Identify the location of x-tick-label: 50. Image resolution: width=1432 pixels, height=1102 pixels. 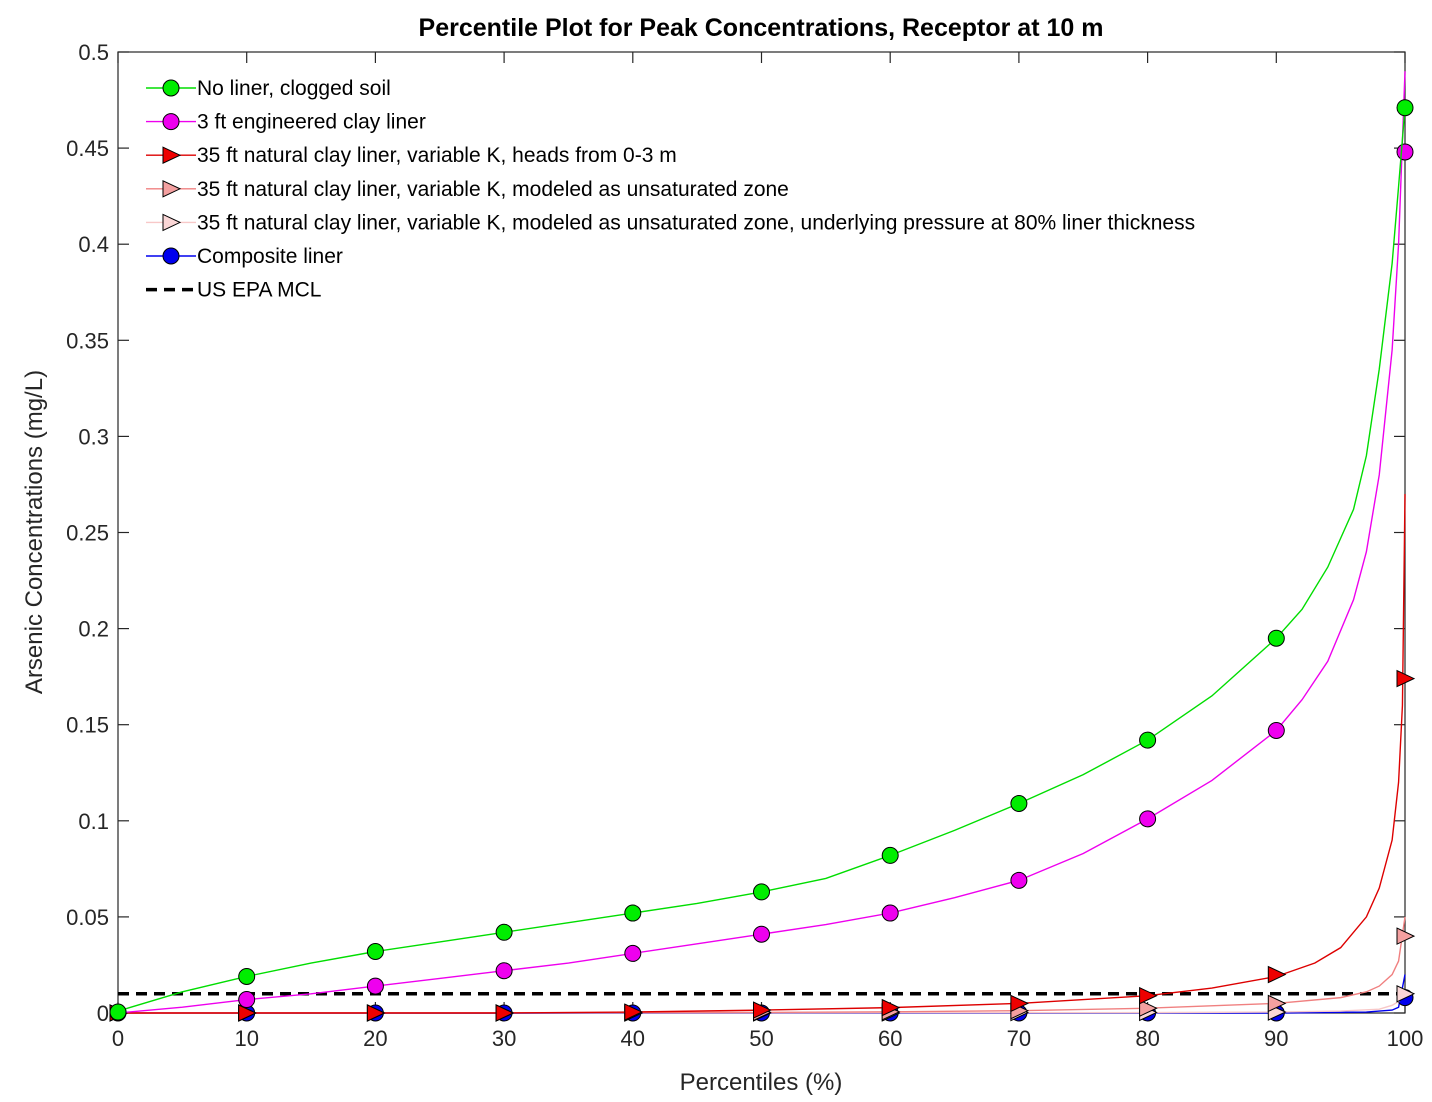
(761, 1038).